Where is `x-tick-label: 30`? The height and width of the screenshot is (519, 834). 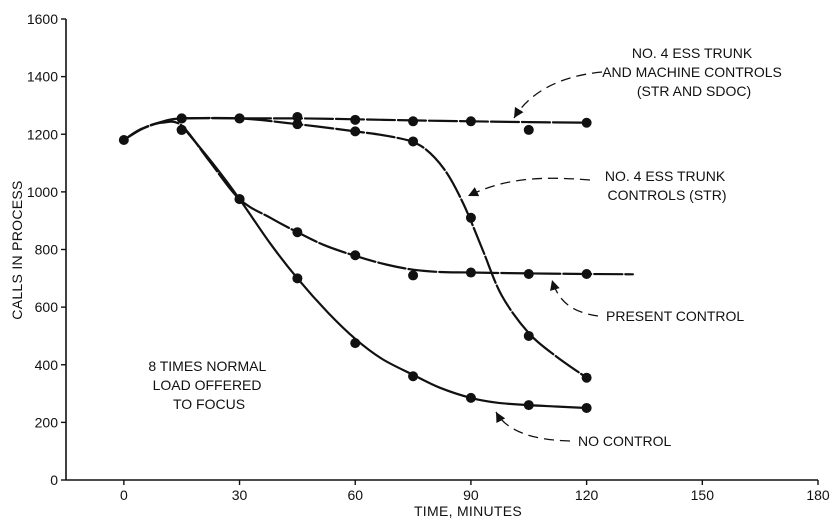 x-tick-label: 30 is located at coordinates (240, 495).